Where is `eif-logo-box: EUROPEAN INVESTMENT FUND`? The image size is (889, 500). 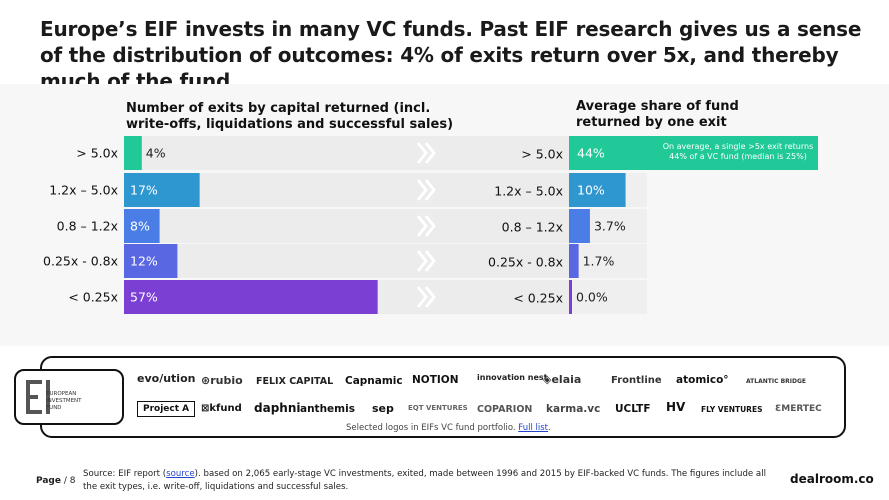
eif-logo-box: EUROPEAN INVESTMENT FUND is located at coordinates (69, 397).